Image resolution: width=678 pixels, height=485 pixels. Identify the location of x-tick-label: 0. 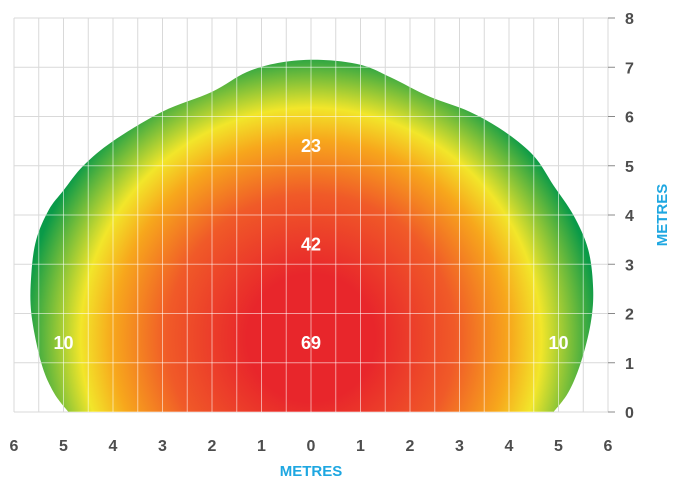
(311, 446).